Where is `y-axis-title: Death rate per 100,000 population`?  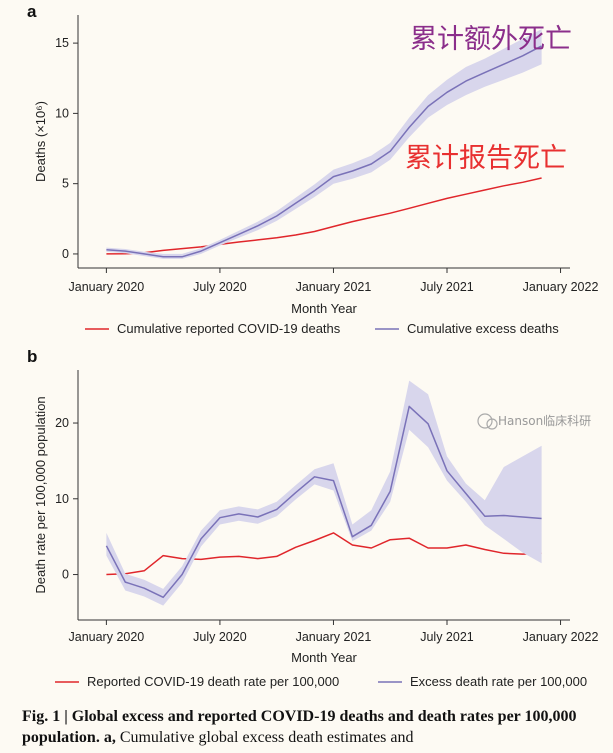 y-axis-title: Death rate per 100,000 population is located at coordinates (40, 494).